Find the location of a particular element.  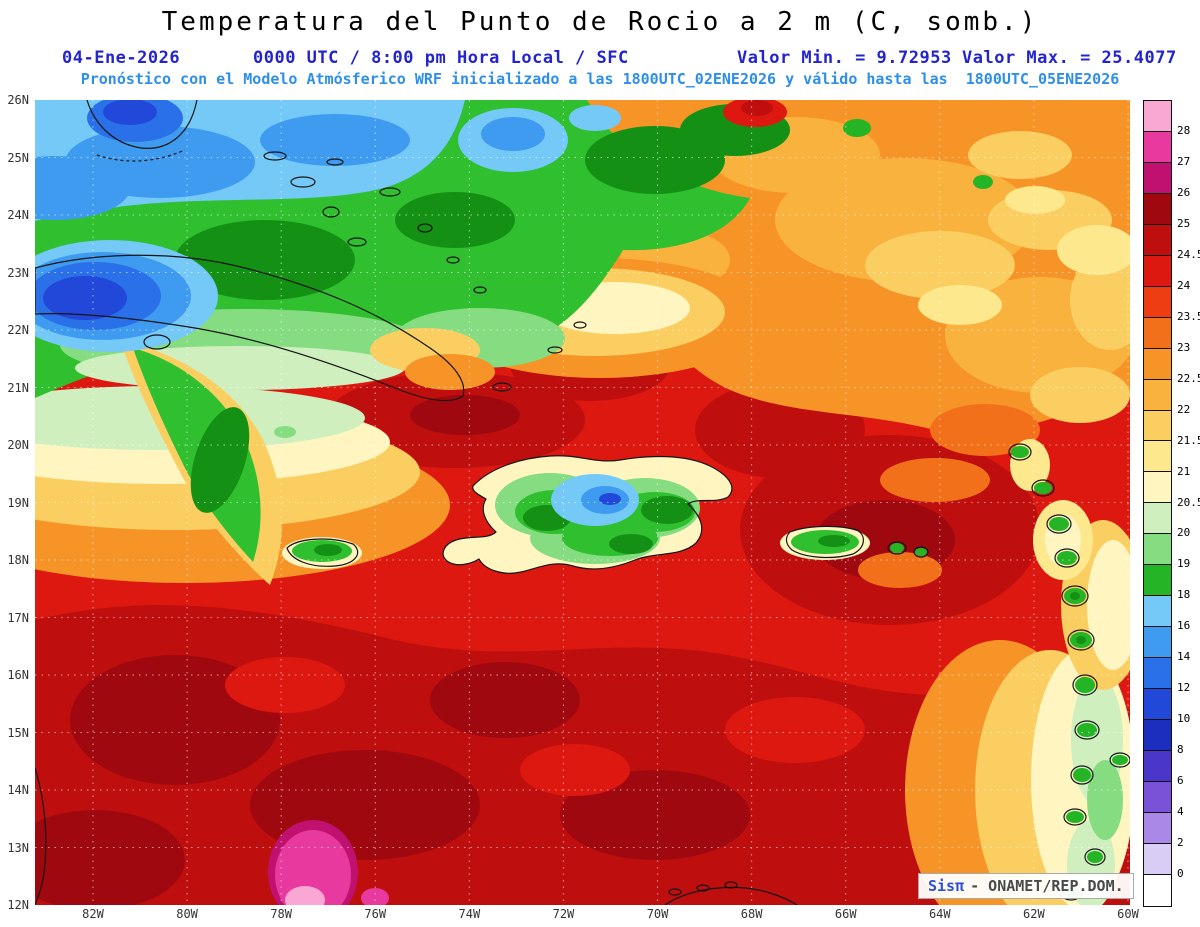

colorbar-boundary-label: 12 is located at coordinates (1184, 688).